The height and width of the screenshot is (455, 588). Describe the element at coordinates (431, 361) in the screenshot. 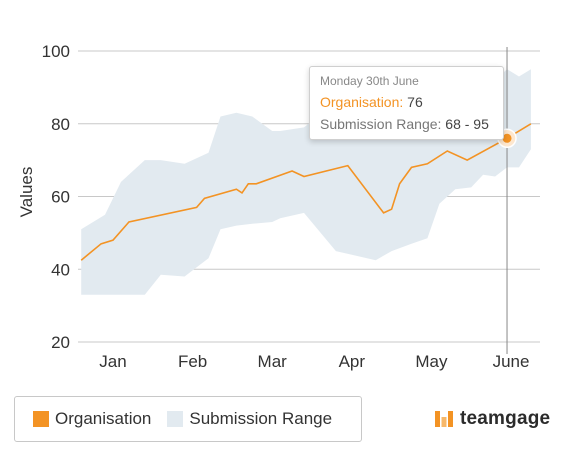

I see `x-tick-label: May` at that location.